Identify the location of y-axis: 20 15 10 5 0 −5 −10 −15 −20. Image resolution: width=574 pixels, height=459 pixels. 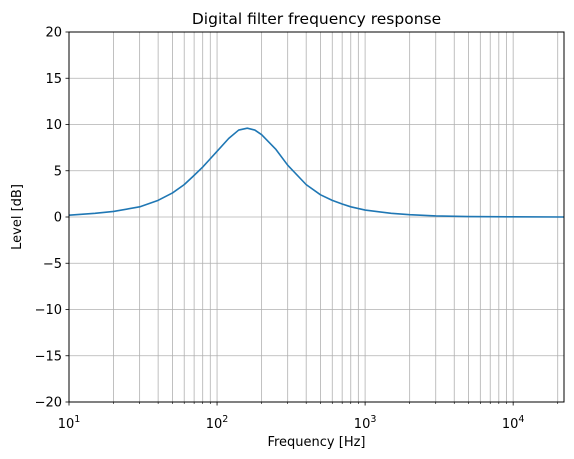
(52, 218).